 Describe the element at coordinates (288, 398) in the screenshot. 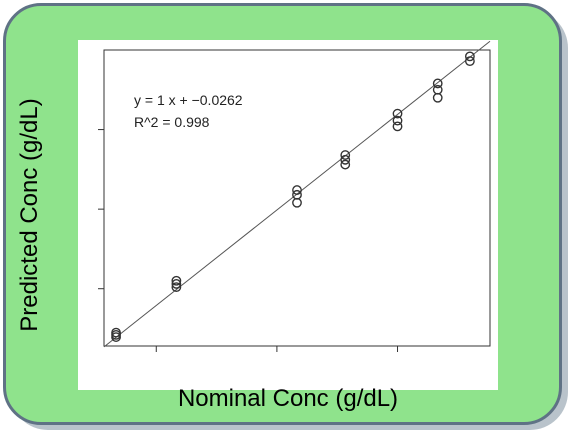

I see `x-axis-label: Nominal Conc (g/dL)` at that location.